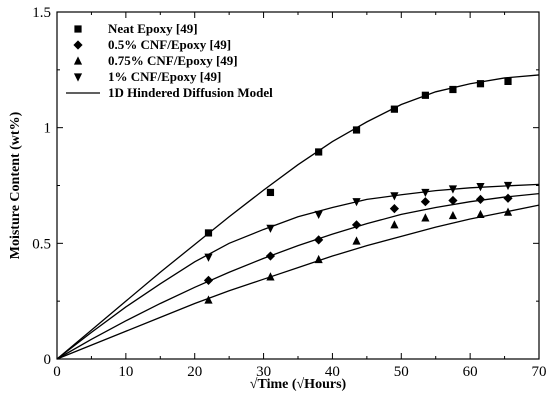 This screenshot has width=550, height=401. Describe the element at coordinates (48, 129) in the screenshot. I see `y-tick-label: 1` at that location.